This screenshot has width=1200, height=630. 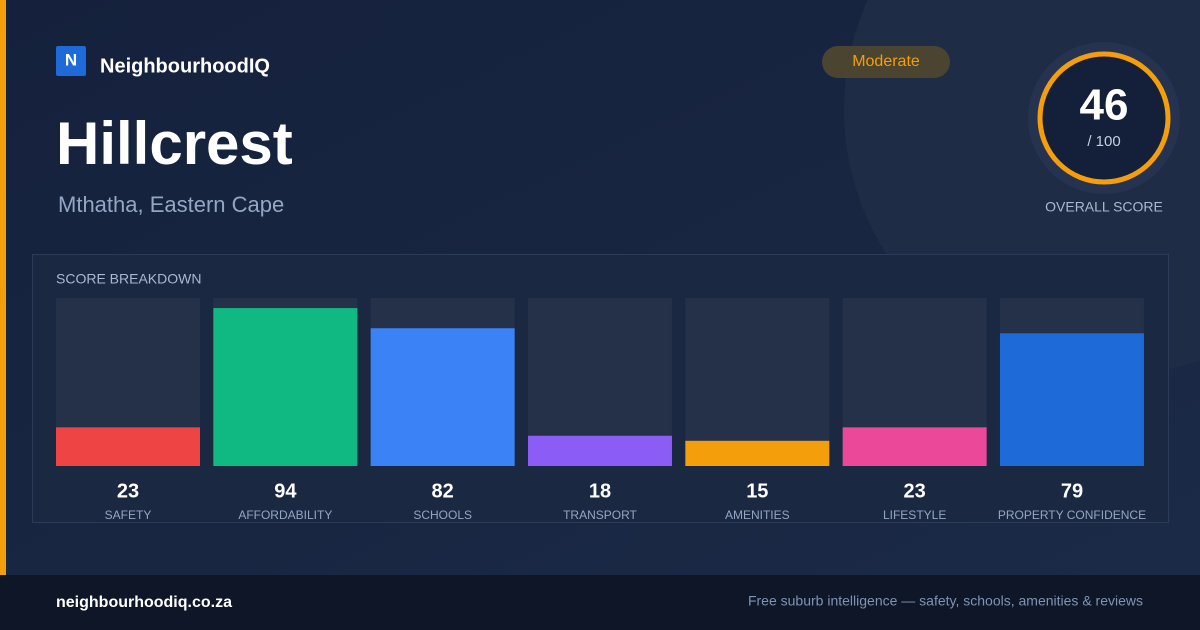 I want to click on value-label: 15, so click(x=757, y=491).